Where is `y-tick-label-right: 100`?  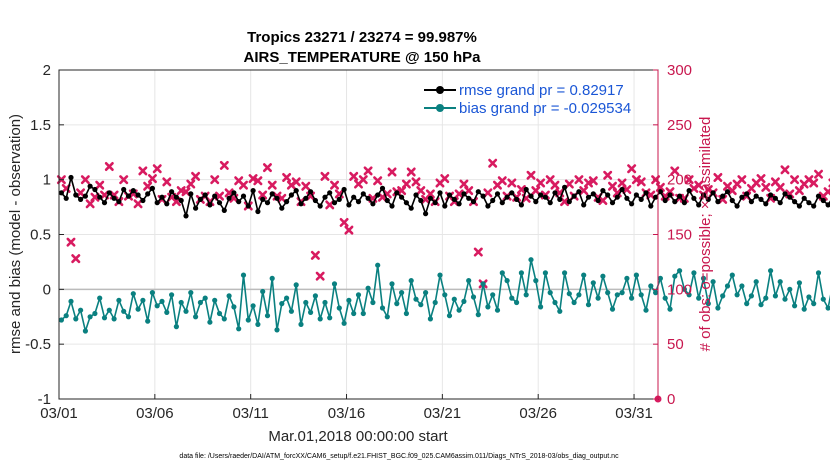
y-tick-label-right: 100 is located at coordinates (679, 289).